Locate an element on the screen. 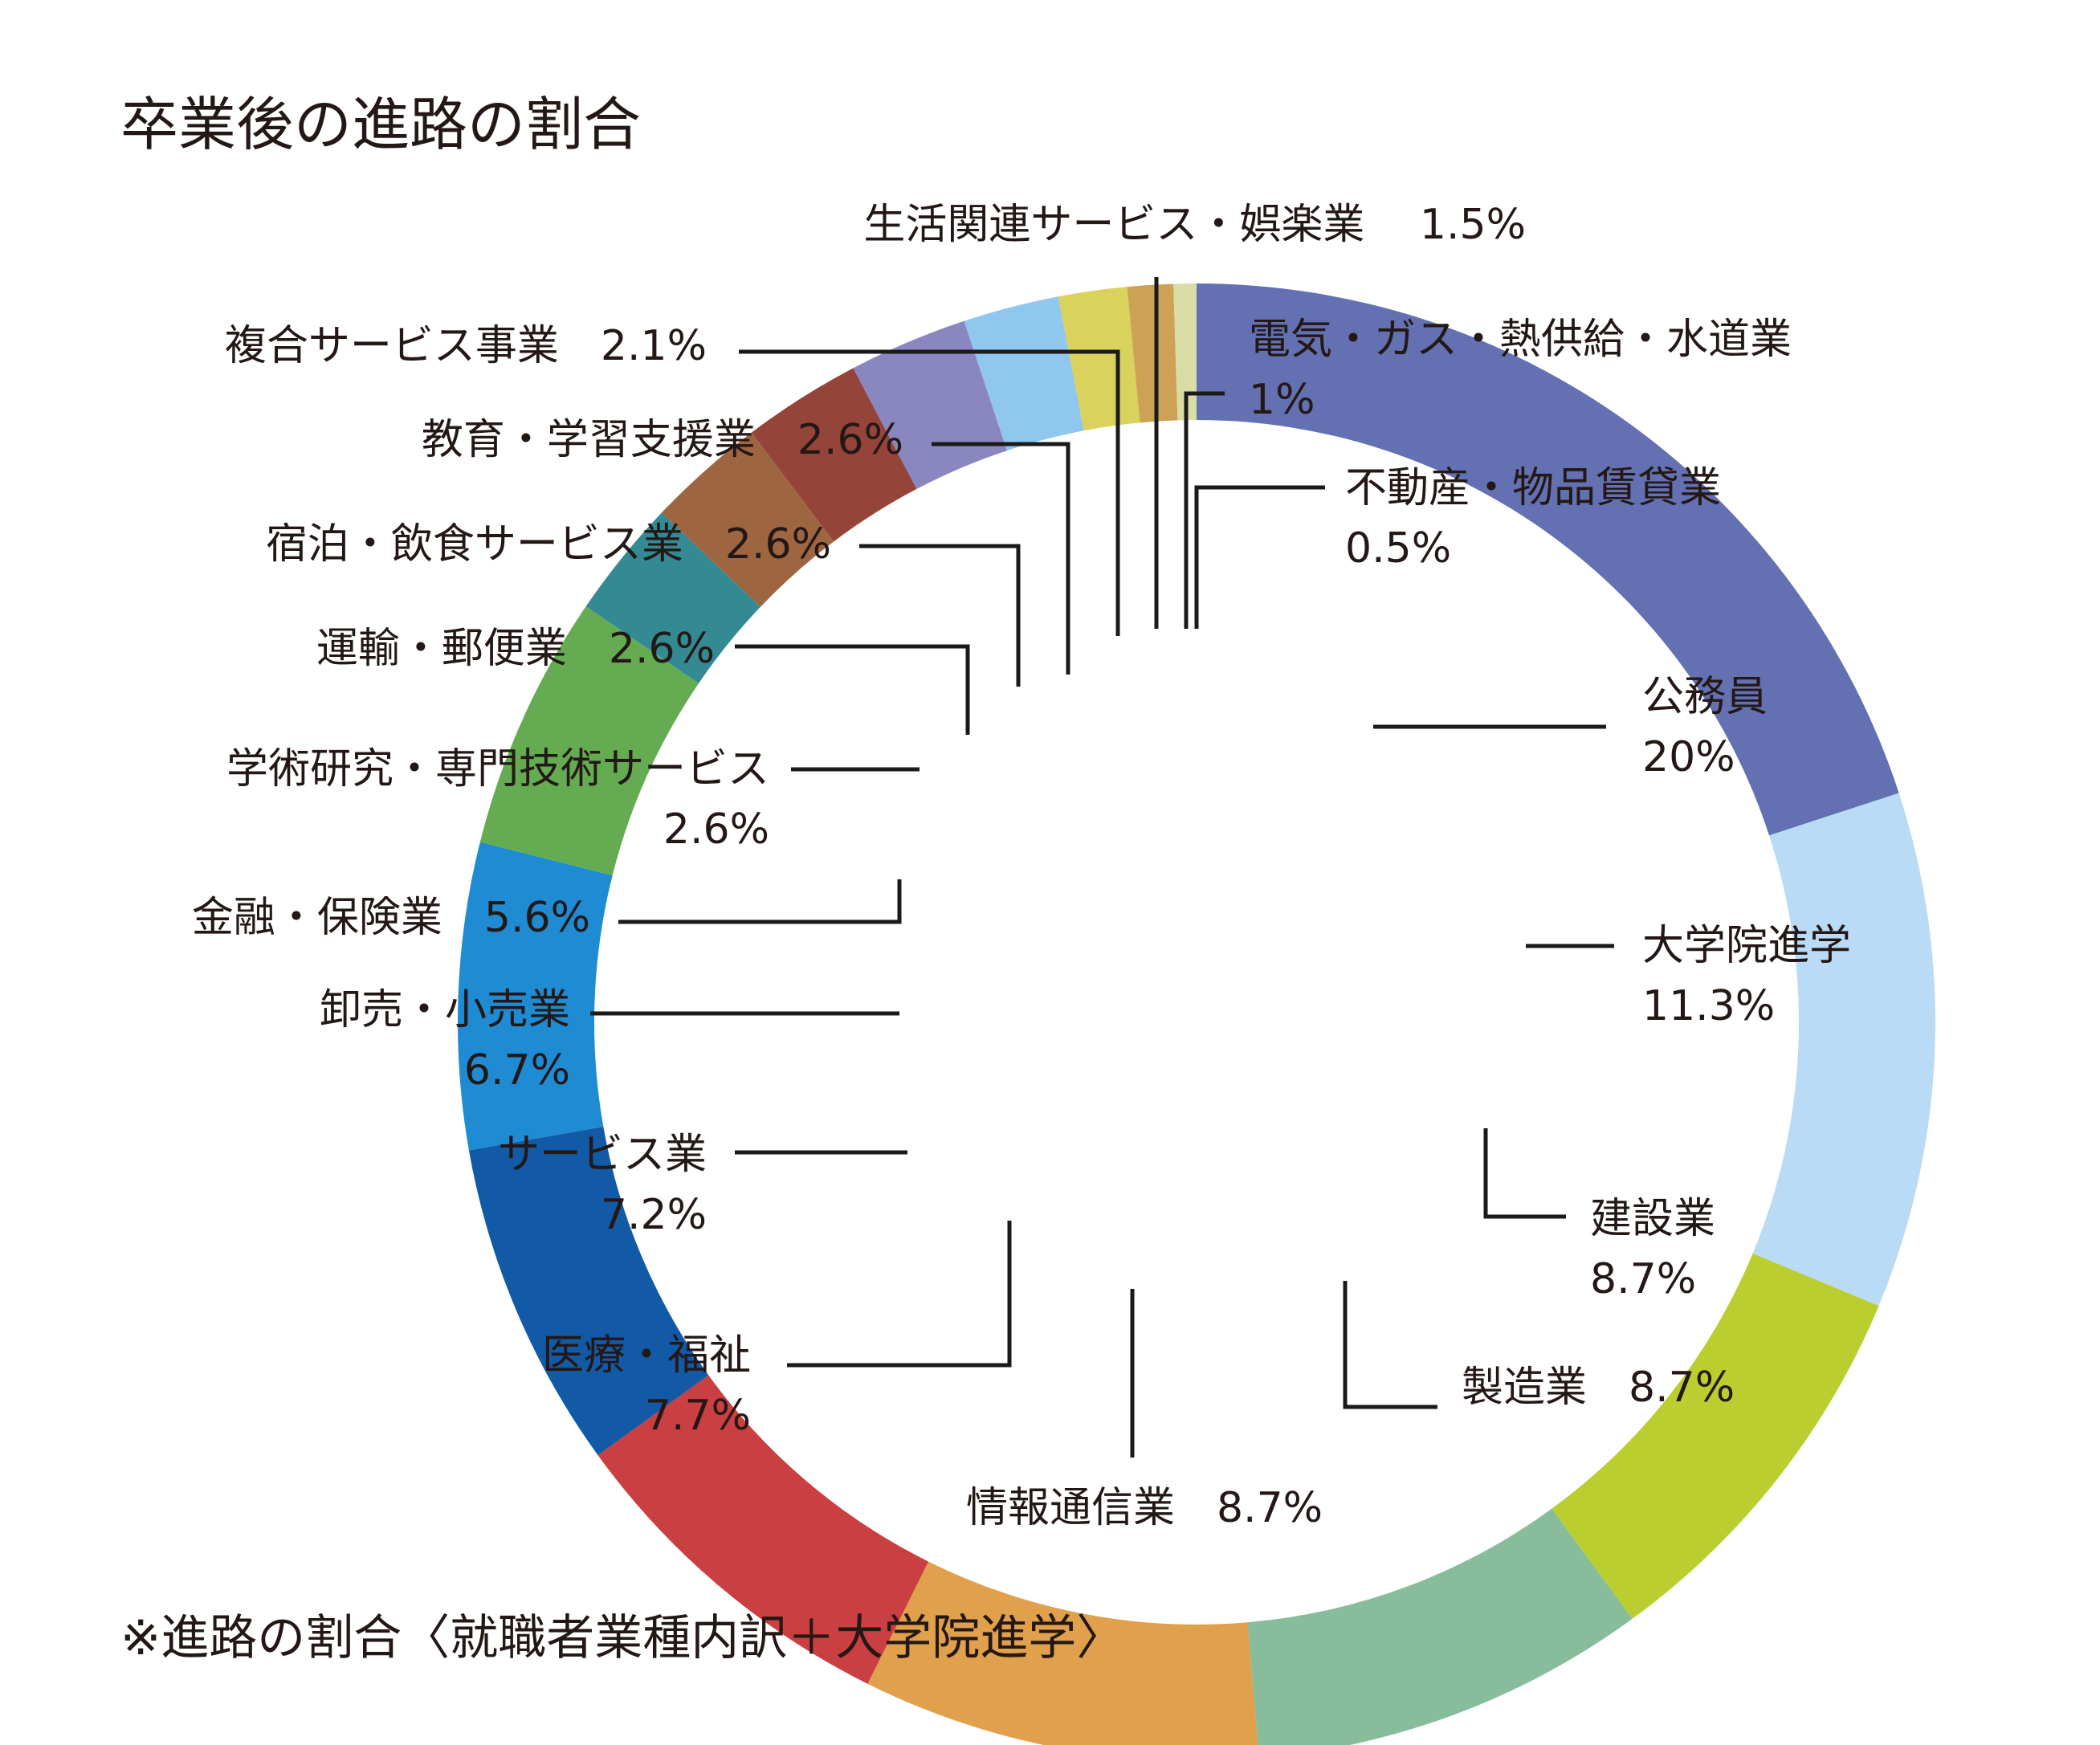 The width and height of the screenshot is (2100, 1745). slice-name-卸売-小売業: 卸売・小売業 is located at coordinates (445, 1010).